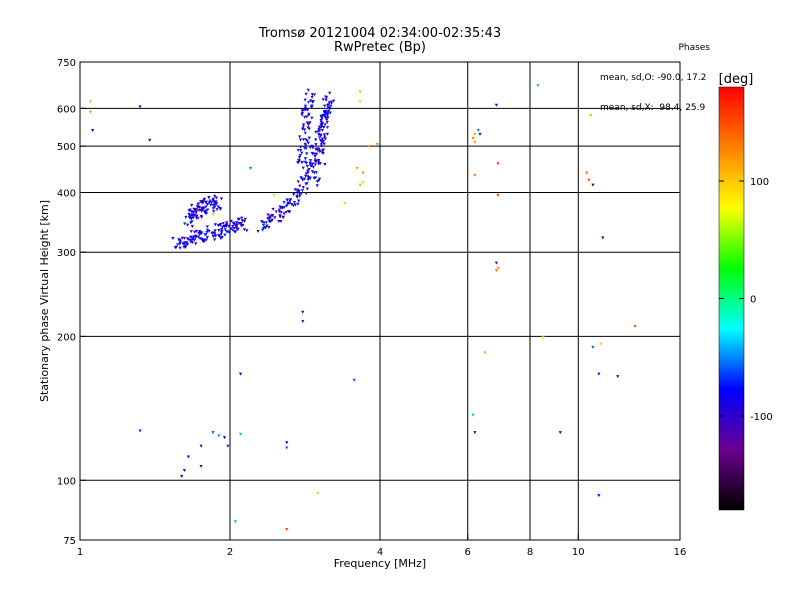  I want to click on y-tick-label: 200, so click(66, 337).